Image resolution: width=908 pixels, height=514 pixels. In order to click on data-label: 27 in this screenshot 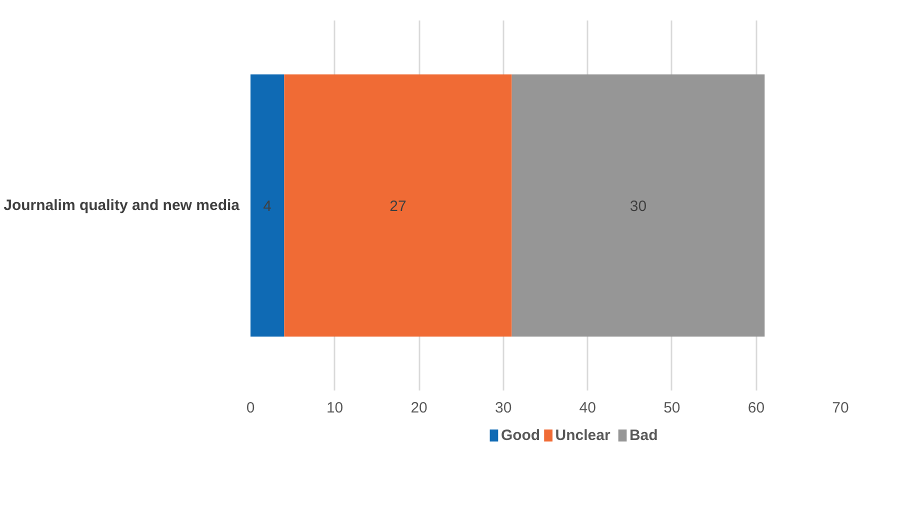, I will do `click(398, 206)`.